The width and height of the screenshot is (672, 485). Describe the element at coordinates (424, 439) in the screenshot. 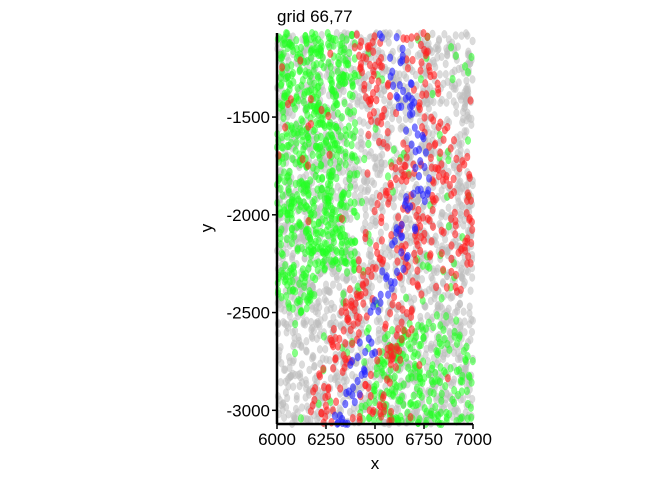

I see `x-tick-label: 6750` at that location.